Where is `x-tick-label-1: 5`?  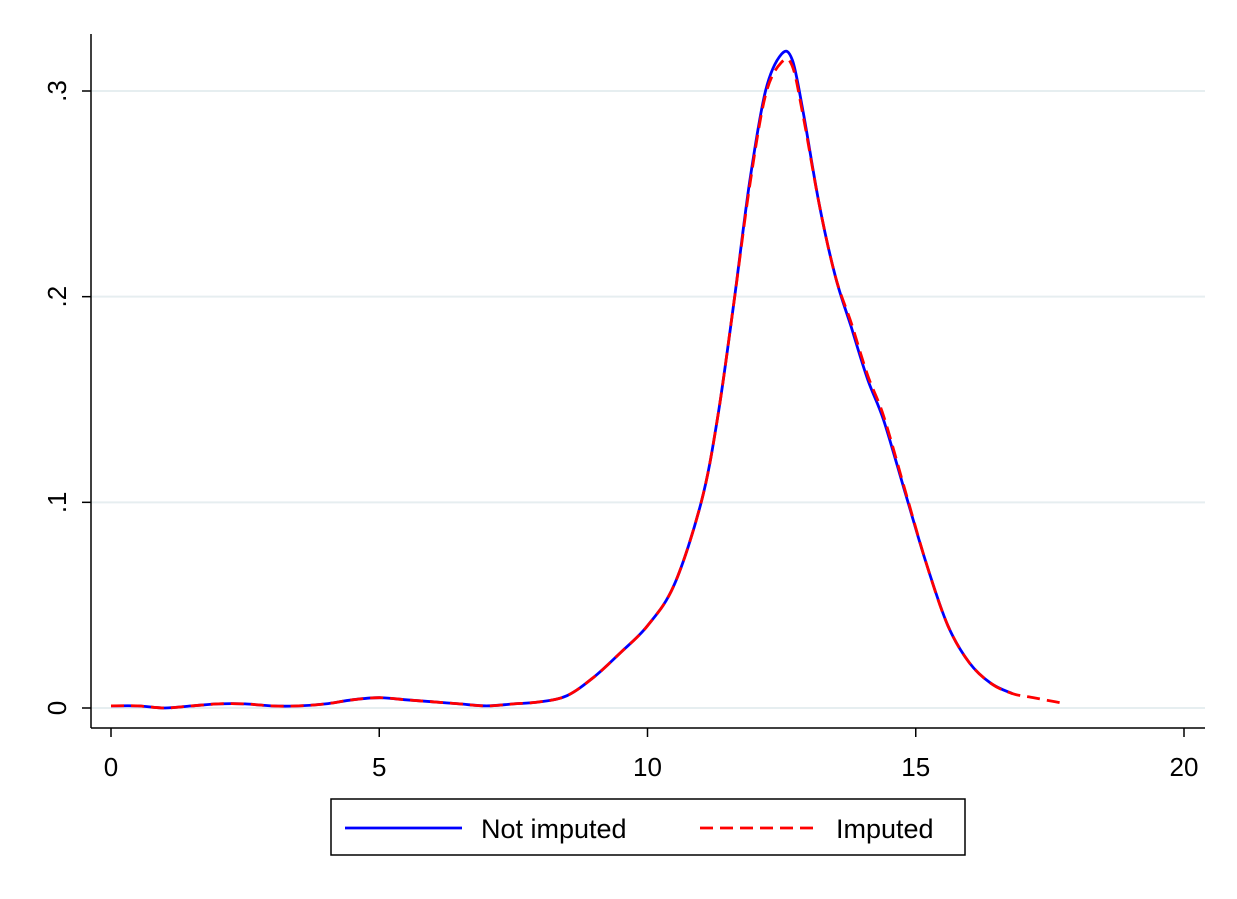
x-tick-label-1: 5 is located at coordinates (379, 767).